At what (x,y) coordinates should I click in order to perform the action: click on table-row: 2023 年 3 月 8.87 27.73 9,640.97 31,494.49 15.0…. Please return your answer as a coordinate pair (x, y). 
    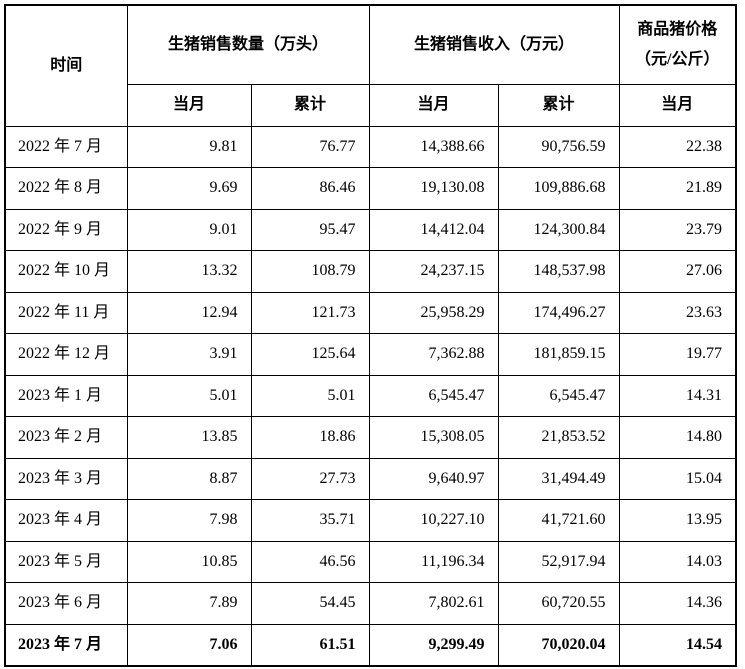
    Looking at the image, I should click on (370, 478).